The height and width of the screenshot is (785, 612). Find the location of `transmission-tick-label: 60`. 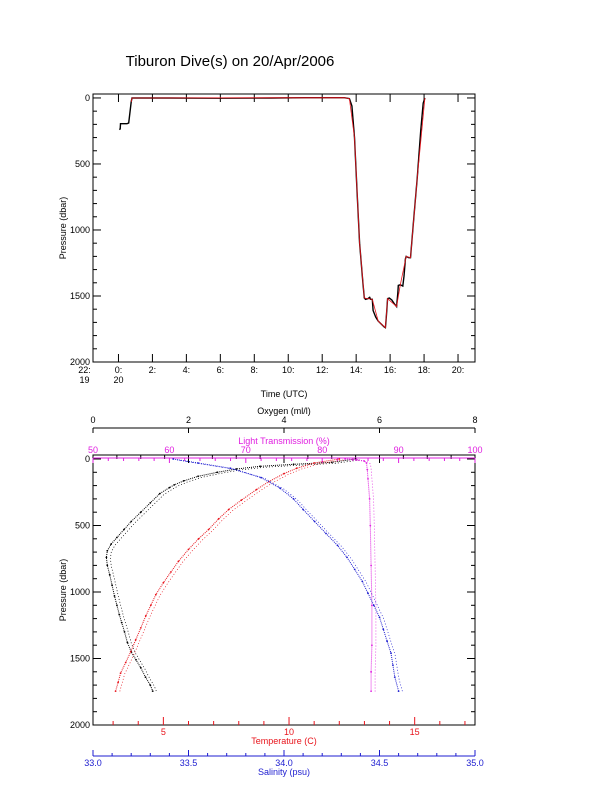

transmission-tick-label: 60 is located at coordinates (169, 450).